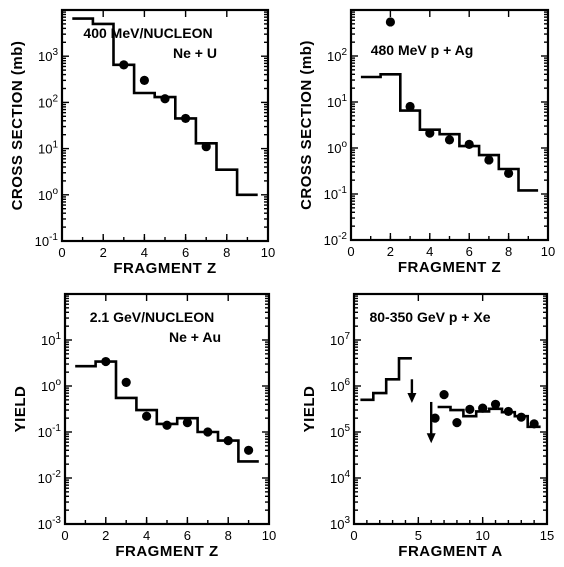 This screenshot has height=567, width=564. I want to click on x-tick-label: 5, so click(418, 535).